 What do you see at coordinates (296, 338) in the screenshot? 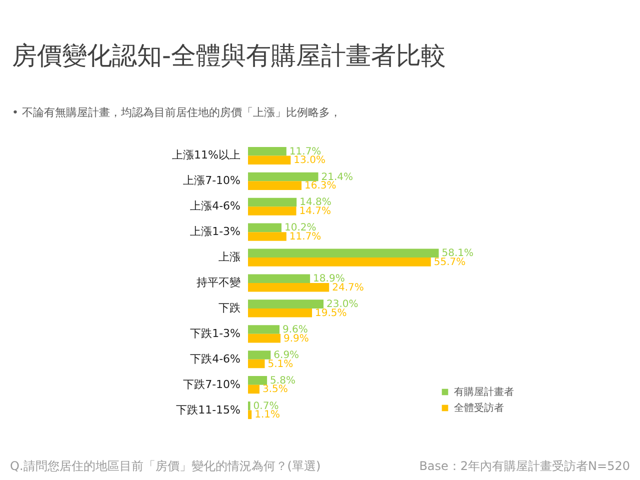
I see `data-label: 9.9%` at bounding box center [296, 338].